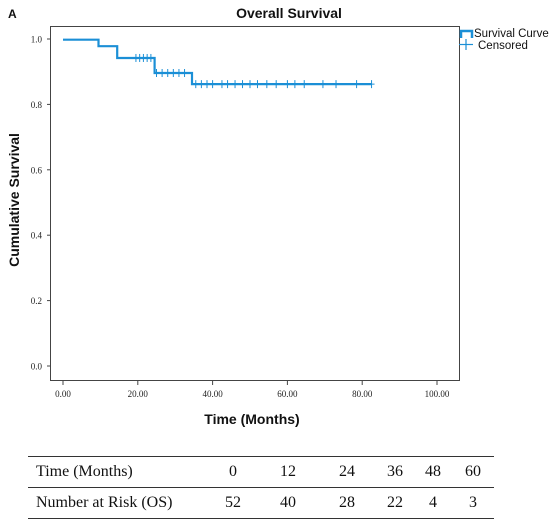 This screenshot has height=523, width=550. I want to click on time-value: 0, so click(233, 471).